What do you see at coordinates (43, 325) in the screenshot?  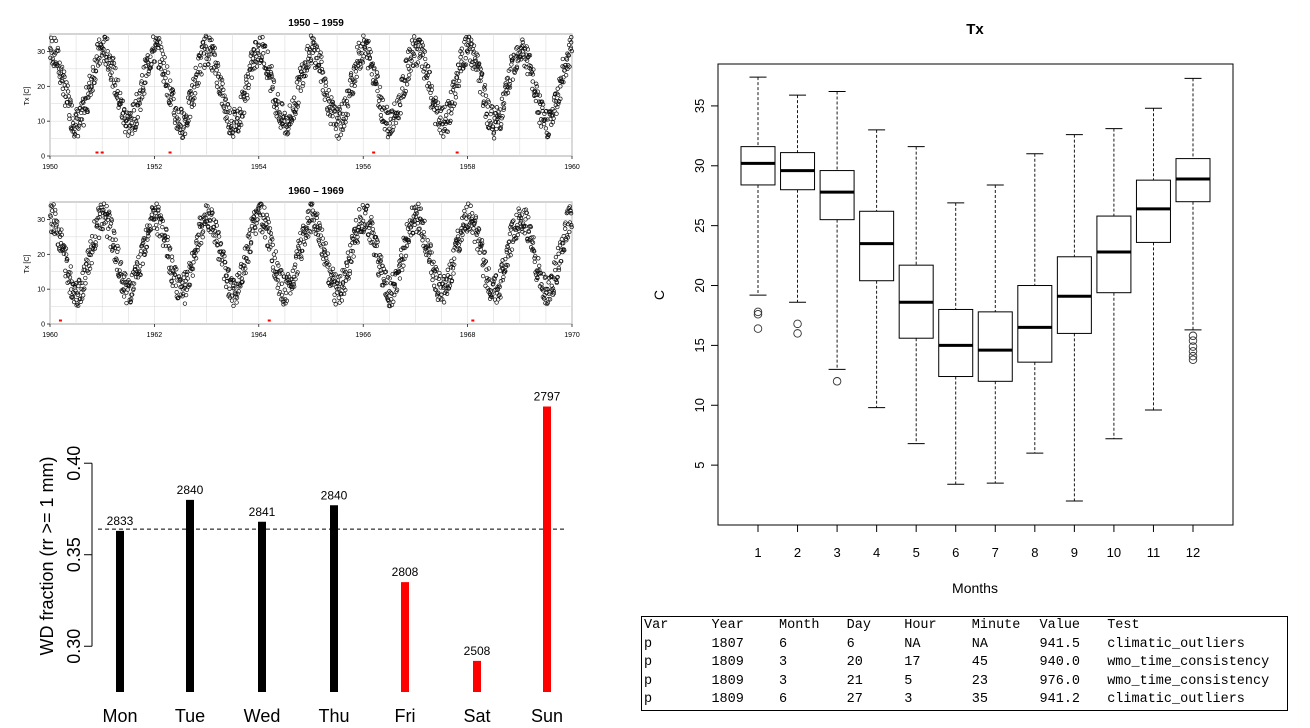 I see `y-tick-label: 0` at bounding box center [43, 325].